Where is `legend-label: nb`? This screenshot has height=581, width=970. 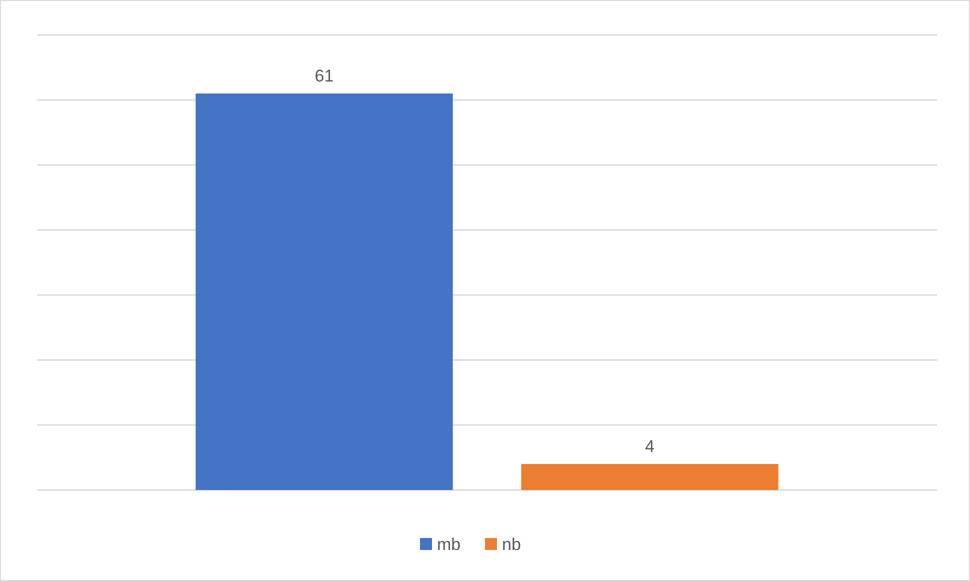 legend-label: nb is located at coordinates (511, 544).